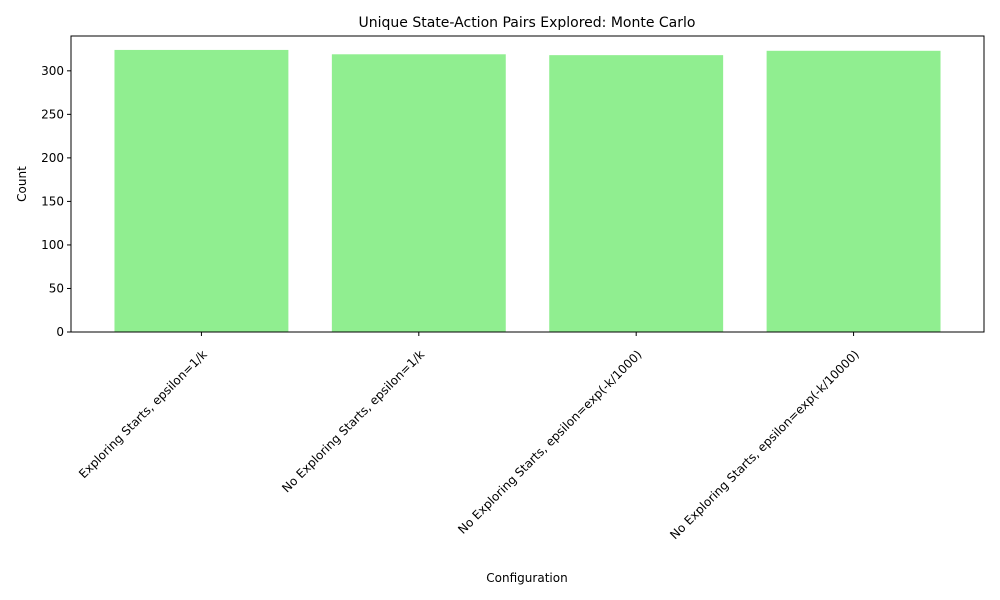 This screenshot has height=600, width=1000. Describe the element at coordinates (52, 158) in the screenshot. I see `y-tick-label: 200` at that location.